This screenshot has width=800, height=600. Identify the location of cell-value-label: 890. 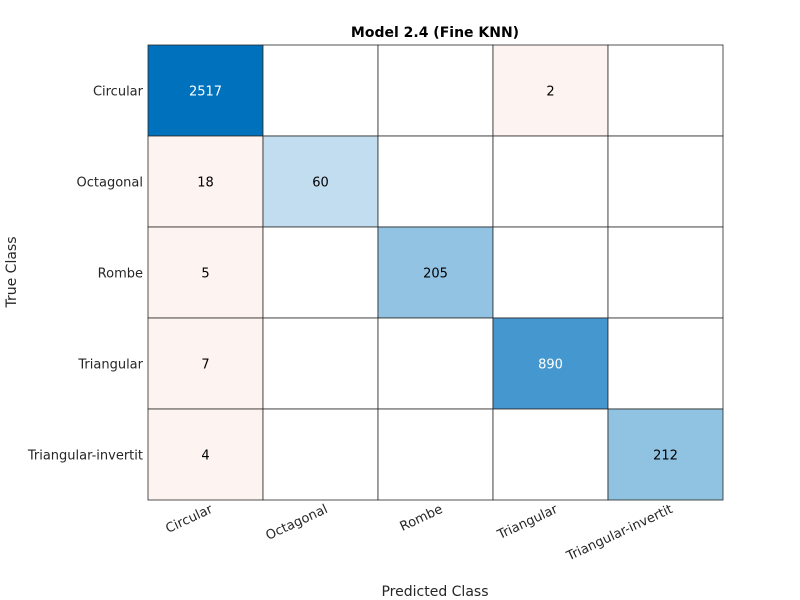
(550, 365).